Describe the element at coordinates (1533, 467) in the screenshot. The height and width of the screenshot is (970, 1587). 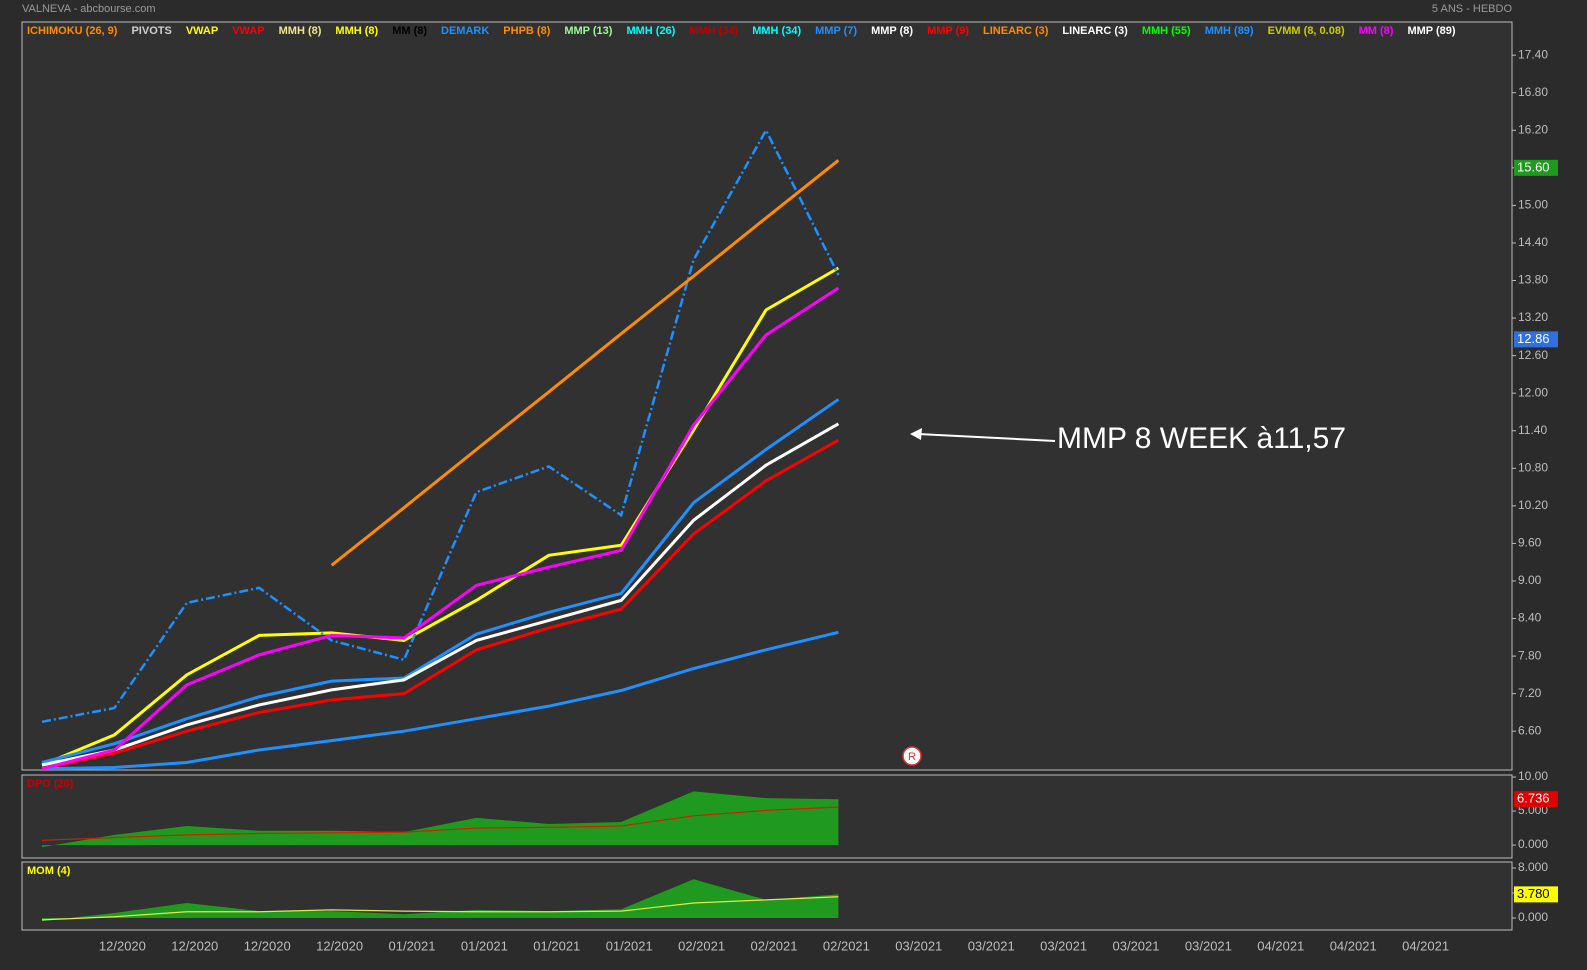
I see `y-tick-label: 10.80` at that location.